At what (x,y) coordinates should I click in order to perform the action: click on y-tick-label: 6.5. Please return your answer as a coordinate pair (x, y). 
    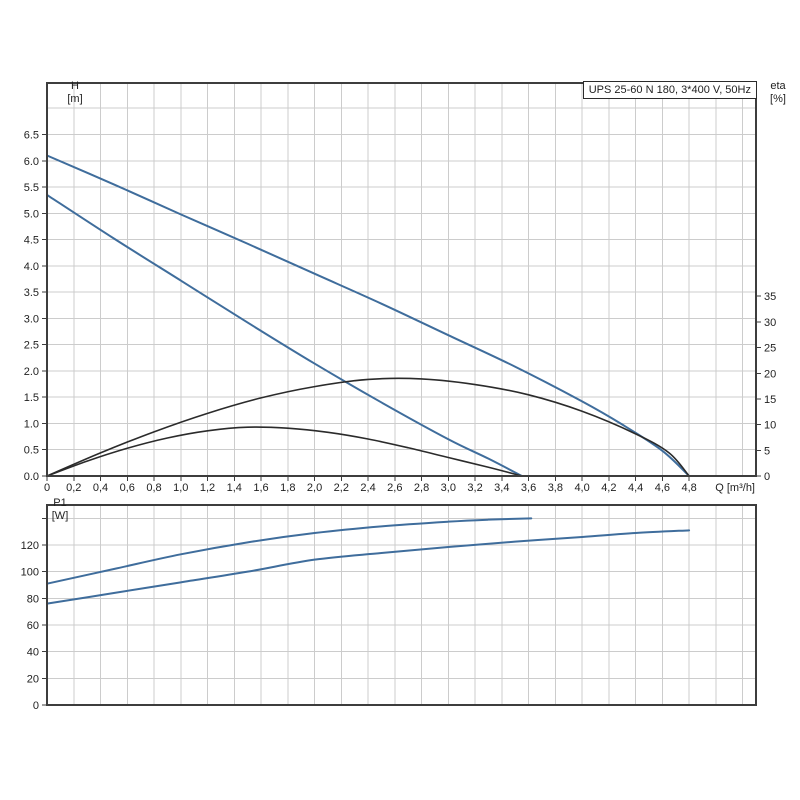
    Looking at the image, I should click on (31, 135).